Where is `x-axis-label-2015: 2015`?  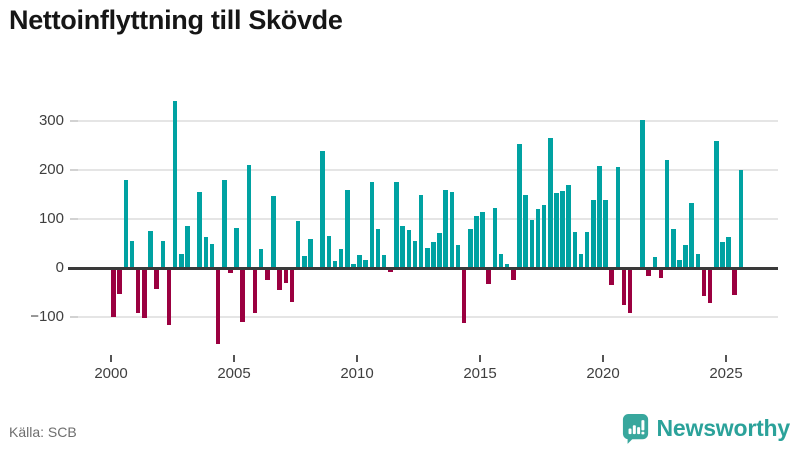 x-axis-label-2015: 2015 is located at coordinates (480, 373).